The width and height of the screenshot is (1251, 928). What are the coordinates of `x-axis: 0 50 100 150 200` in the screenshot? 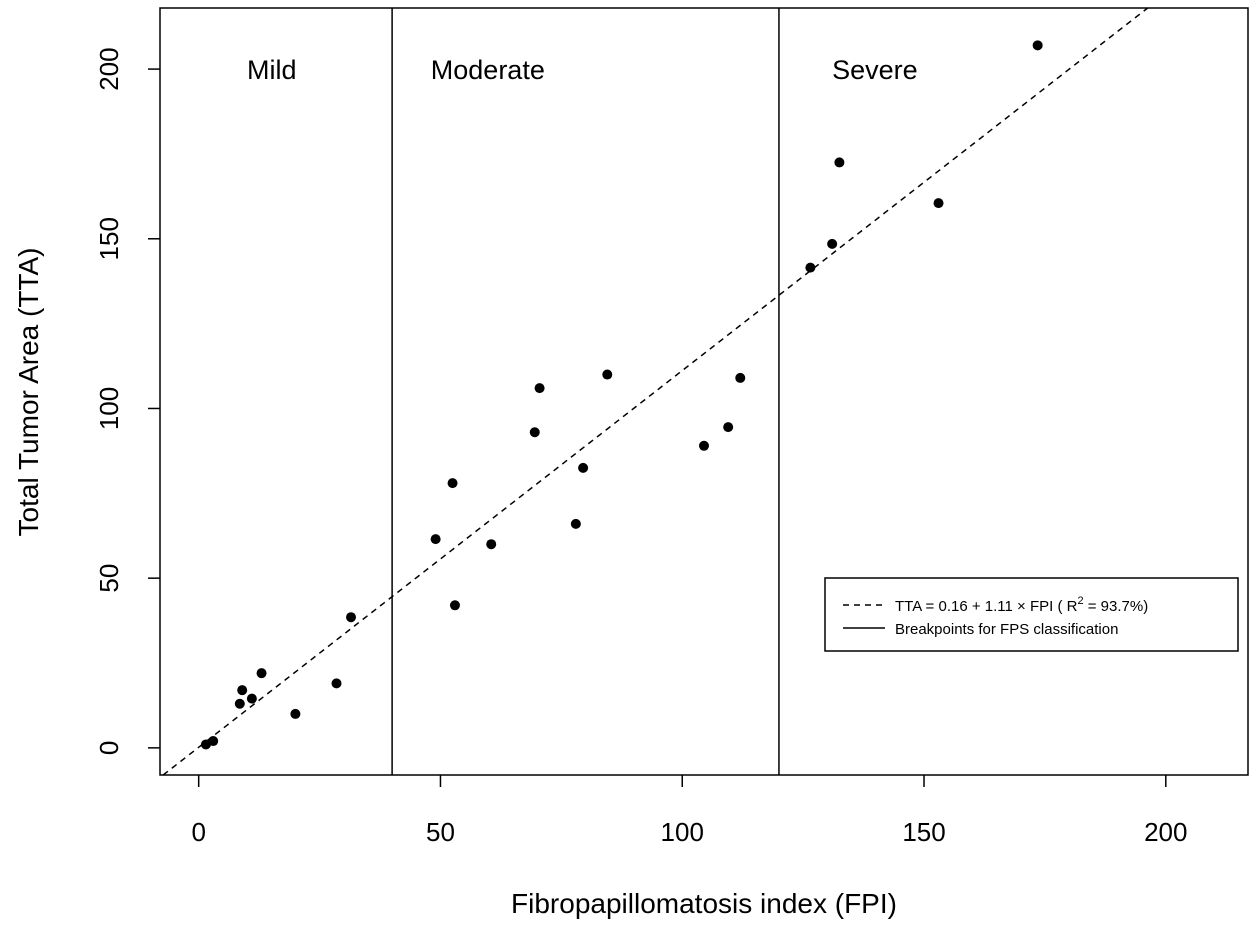 It's located at (689, 811).